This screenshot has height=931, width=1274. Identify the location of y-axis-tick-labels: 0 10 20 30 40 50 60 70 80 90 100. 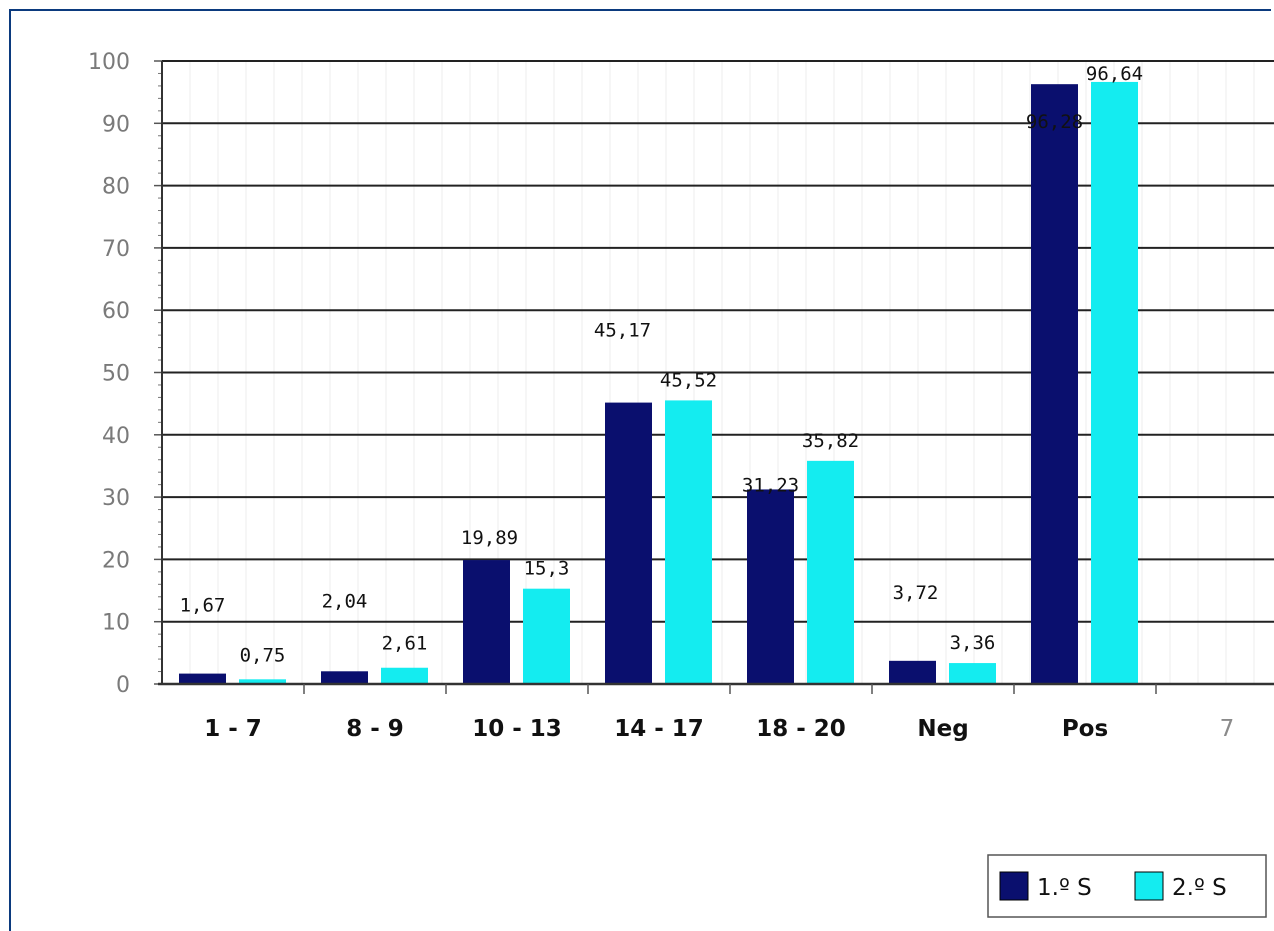
(109, 374).